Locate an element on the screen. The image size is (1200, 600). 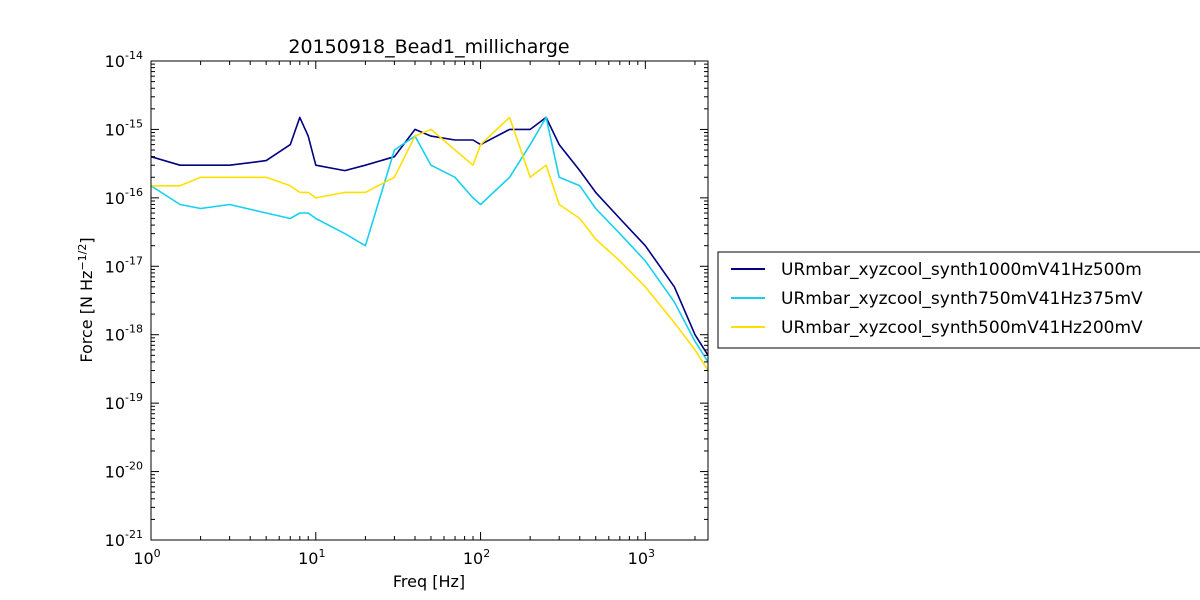
legend-label-series-3: URmbar_xyzcool_synth500mV41Hz200mV is located at coordinates (962, 328).